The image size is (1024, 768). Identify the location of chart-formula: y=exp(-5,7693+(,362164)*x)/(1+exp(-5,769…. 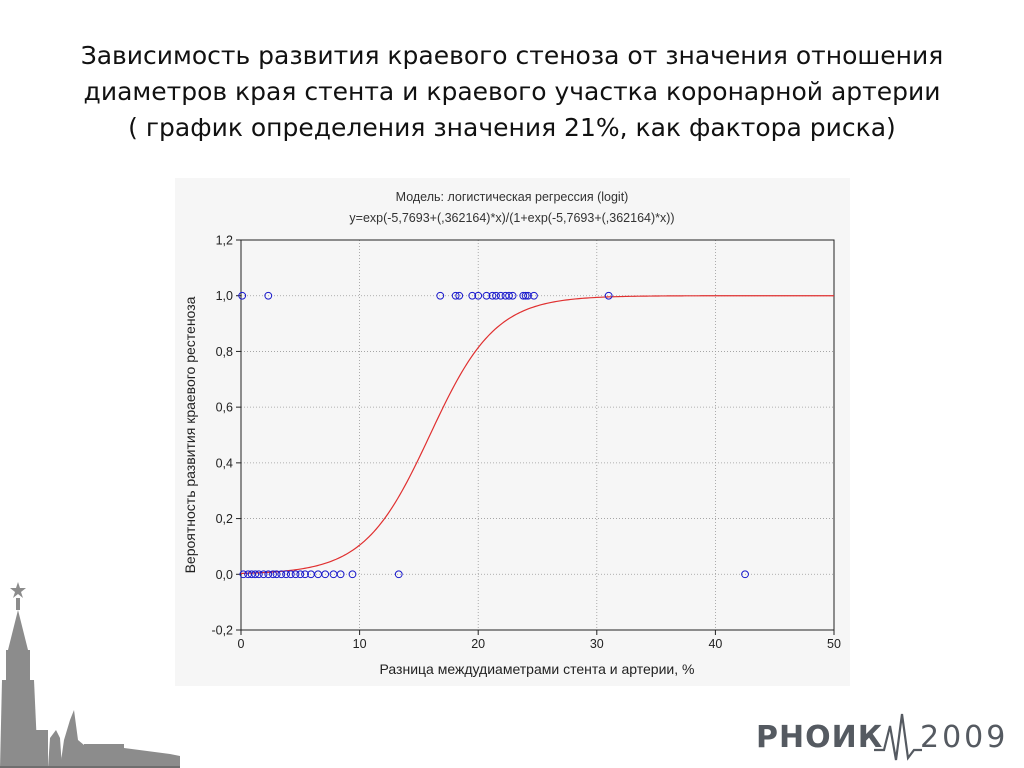
(511, 218).